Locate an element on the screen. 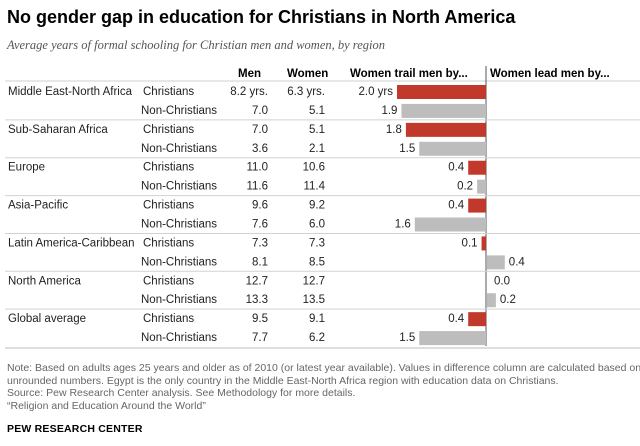 The width and height of the screenshot is (640, 446). difference-label: 1.6 is located at coordinates (403, 225).